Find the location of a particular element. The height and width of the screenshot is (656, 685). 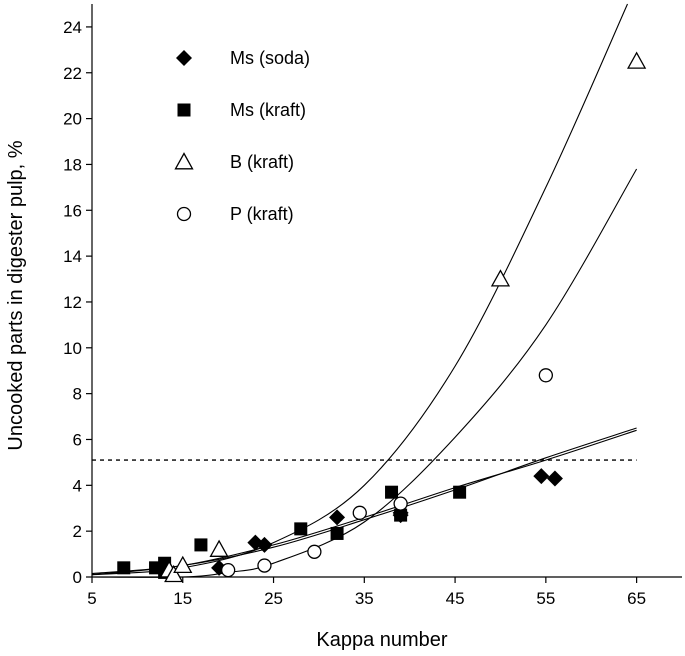

y-tick-label: 24 is located at coordinates (72, 27).